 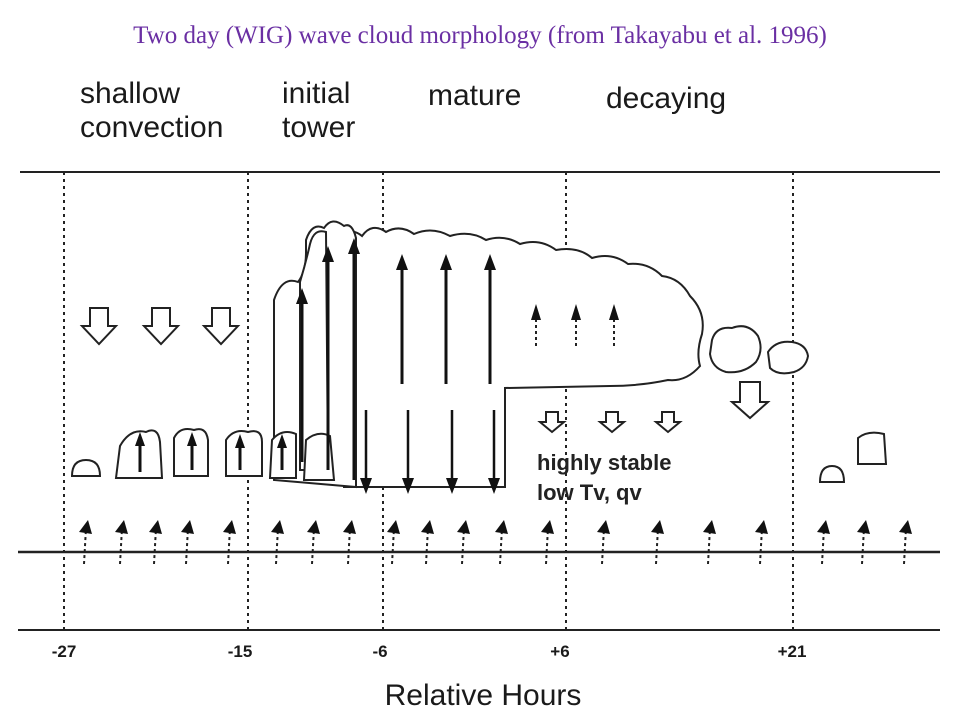 I want to click on surface-wind-barbs, so click(x=495, y=542).